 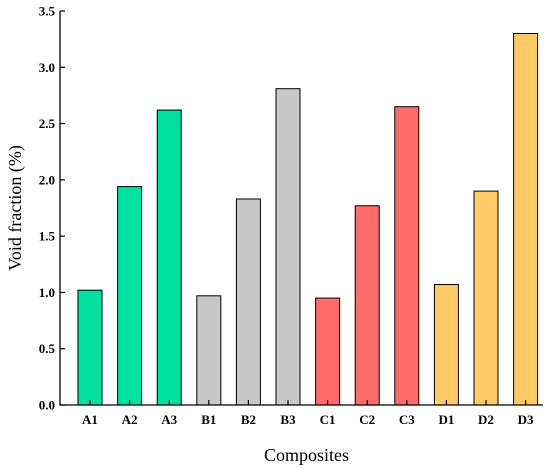 I want to click on bar-c3, so click(x=407, y=256).